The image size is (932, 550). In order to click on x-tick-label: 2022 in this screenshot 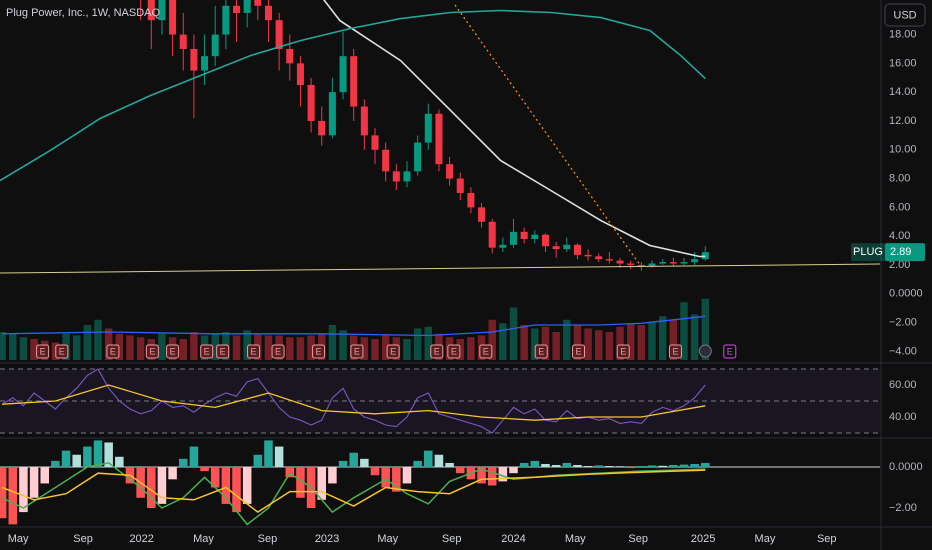, I will do `click(141, 539)`.